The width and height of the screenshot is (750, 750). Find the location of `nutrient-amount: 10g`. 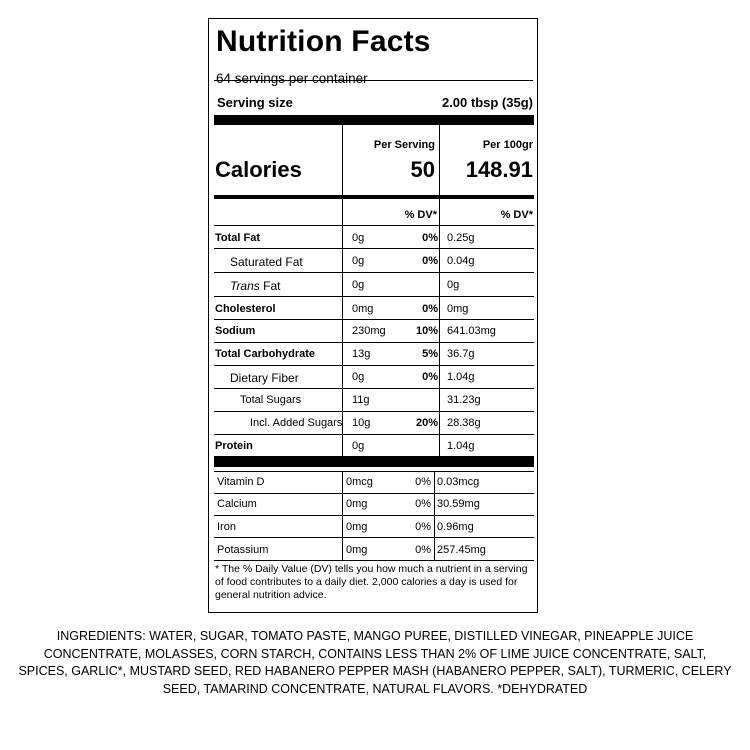

nutrient-amount: 10g is located at coordinates (361, 423).